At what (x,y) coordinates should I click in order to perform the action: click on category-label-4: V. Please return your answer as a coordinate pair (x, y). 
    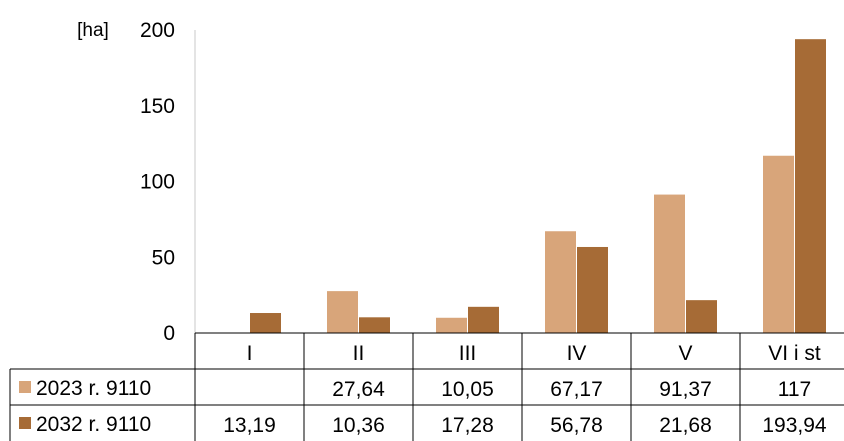
    Looking at the image, I should click on (685, 353).